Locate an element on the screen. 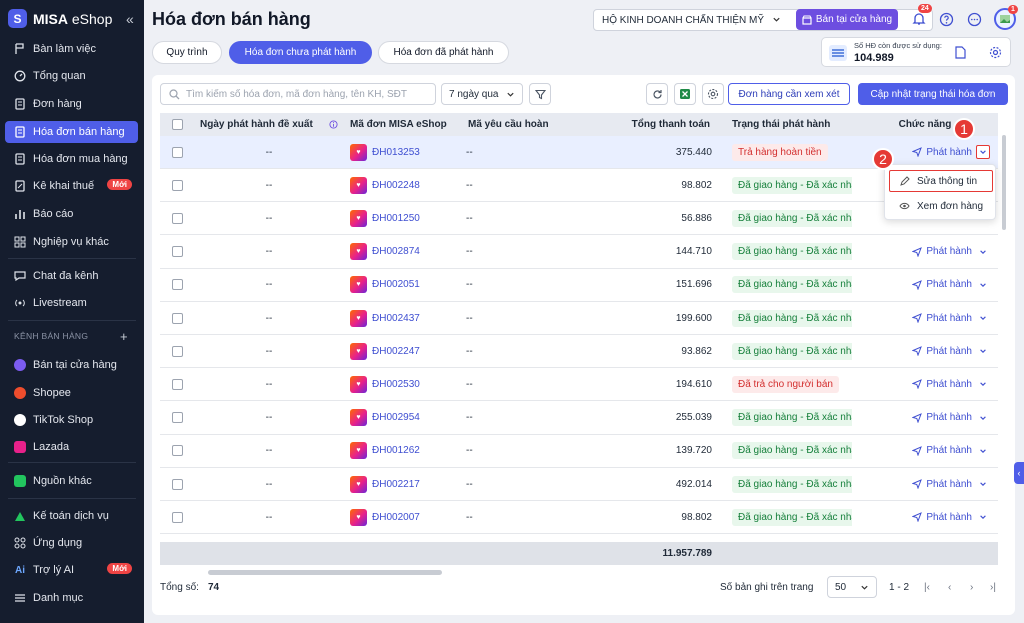 The height and width of the screenshot is (623, 1024). sidebar-item-ai: Ai Trợ lý AI Mới is located at coordinates (71, 570).